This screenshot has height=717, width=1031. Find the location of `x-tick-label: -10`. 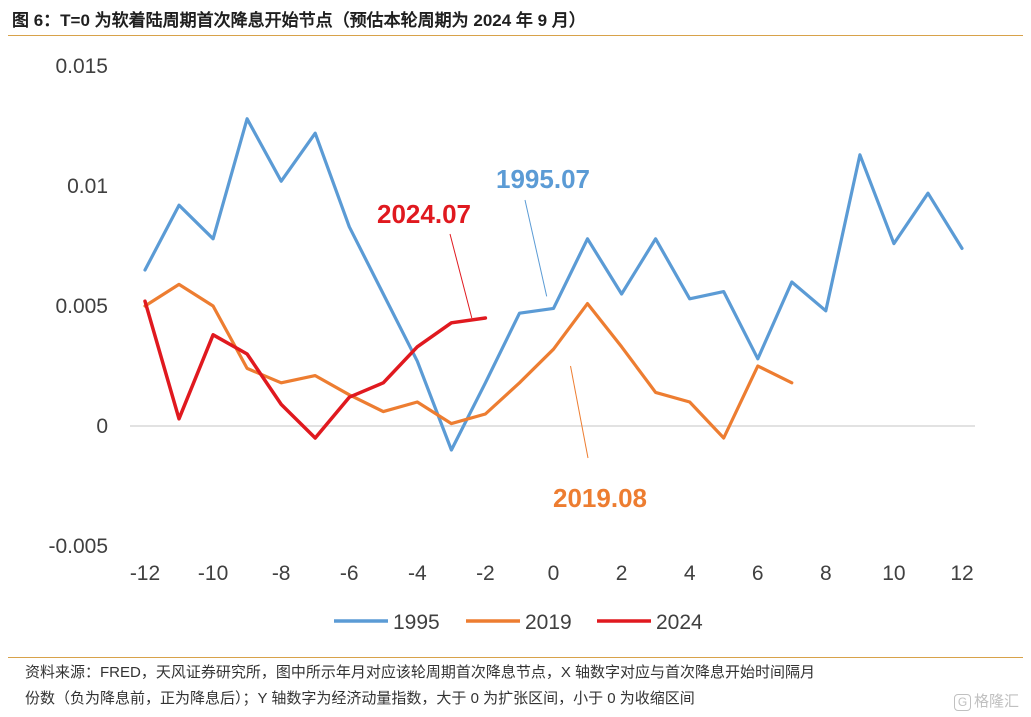

x-tick-label: -10 is located at coordinates (213, 573).